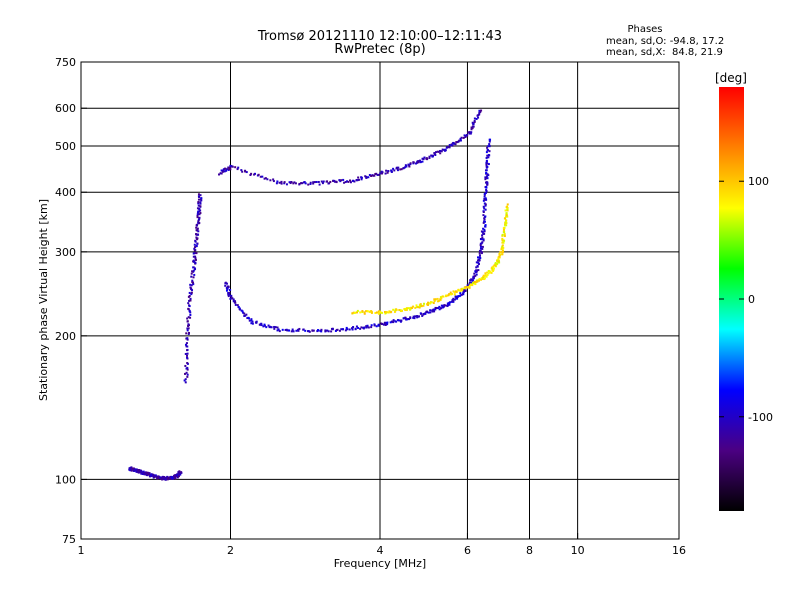 The image size is (800, 600). Describe the element at coordinates (644, 29) in the screenshot. I see `stats-title: Phases` at that location.